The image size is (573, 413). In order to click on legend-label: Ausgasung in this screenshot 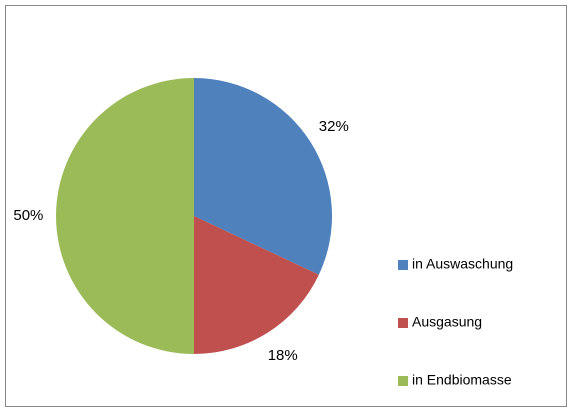, I will do `click(447, 322)`.